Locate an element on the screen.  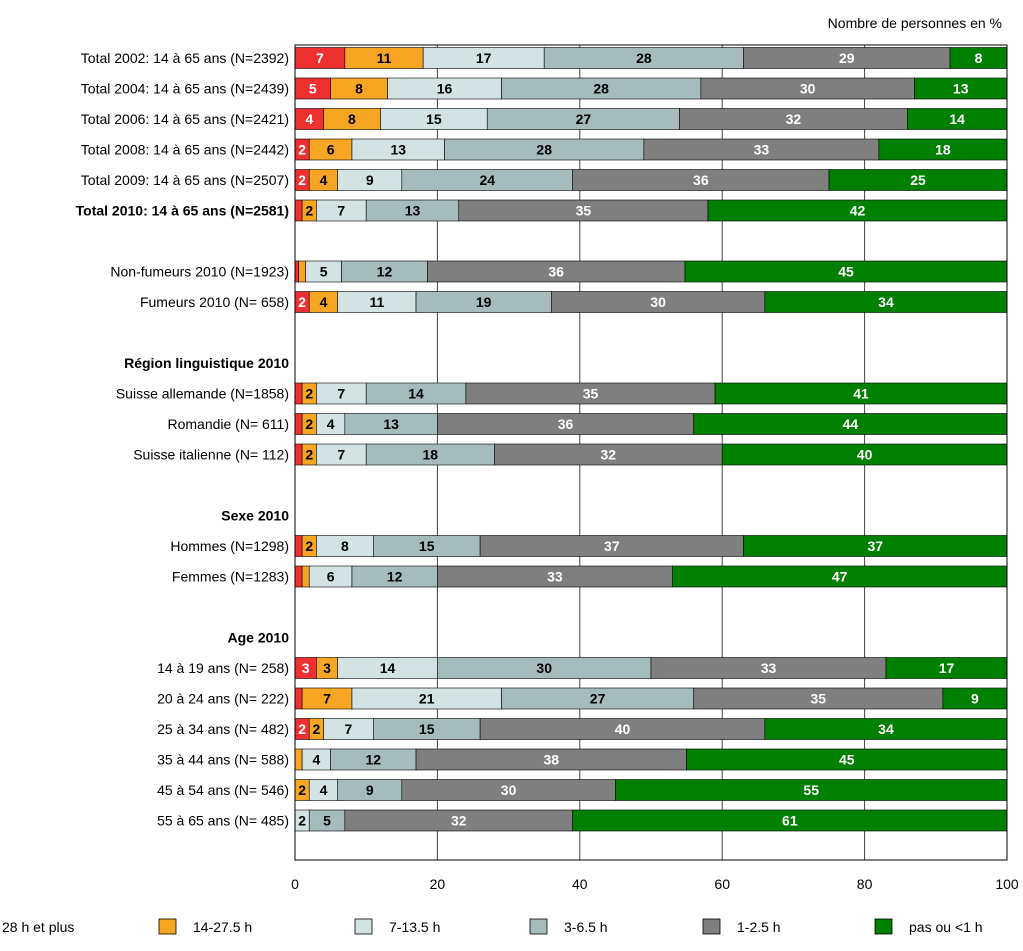
row-label: Total 2002: 14 à 65 ans (N=2392) is located at coordinates (185, 58).